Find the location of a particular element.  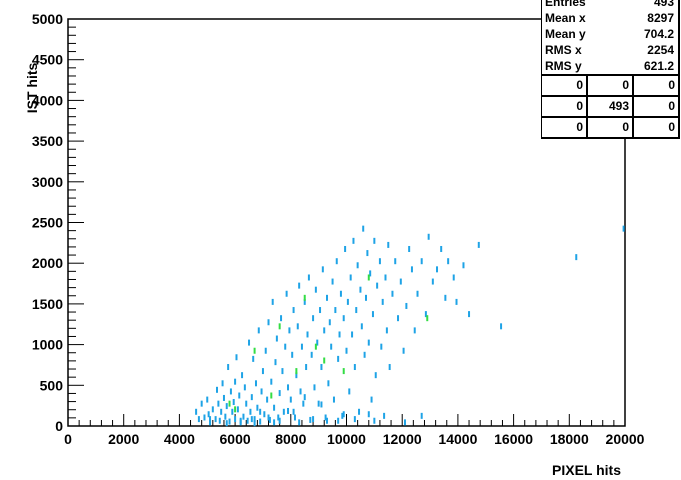

overflow-grid: 0 0 0 0 493 0 0 0 0 is located at coordinates (610, 105).